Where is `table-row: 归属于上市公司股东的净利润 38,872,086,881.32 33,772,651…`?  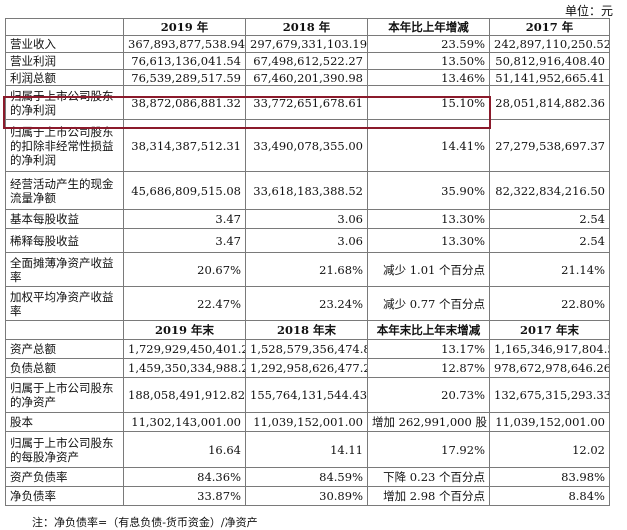 table-row: 归属于上市公司股东的净利润 38,872,086,881.32 33,772,651… is located at coordinates (307, 102).